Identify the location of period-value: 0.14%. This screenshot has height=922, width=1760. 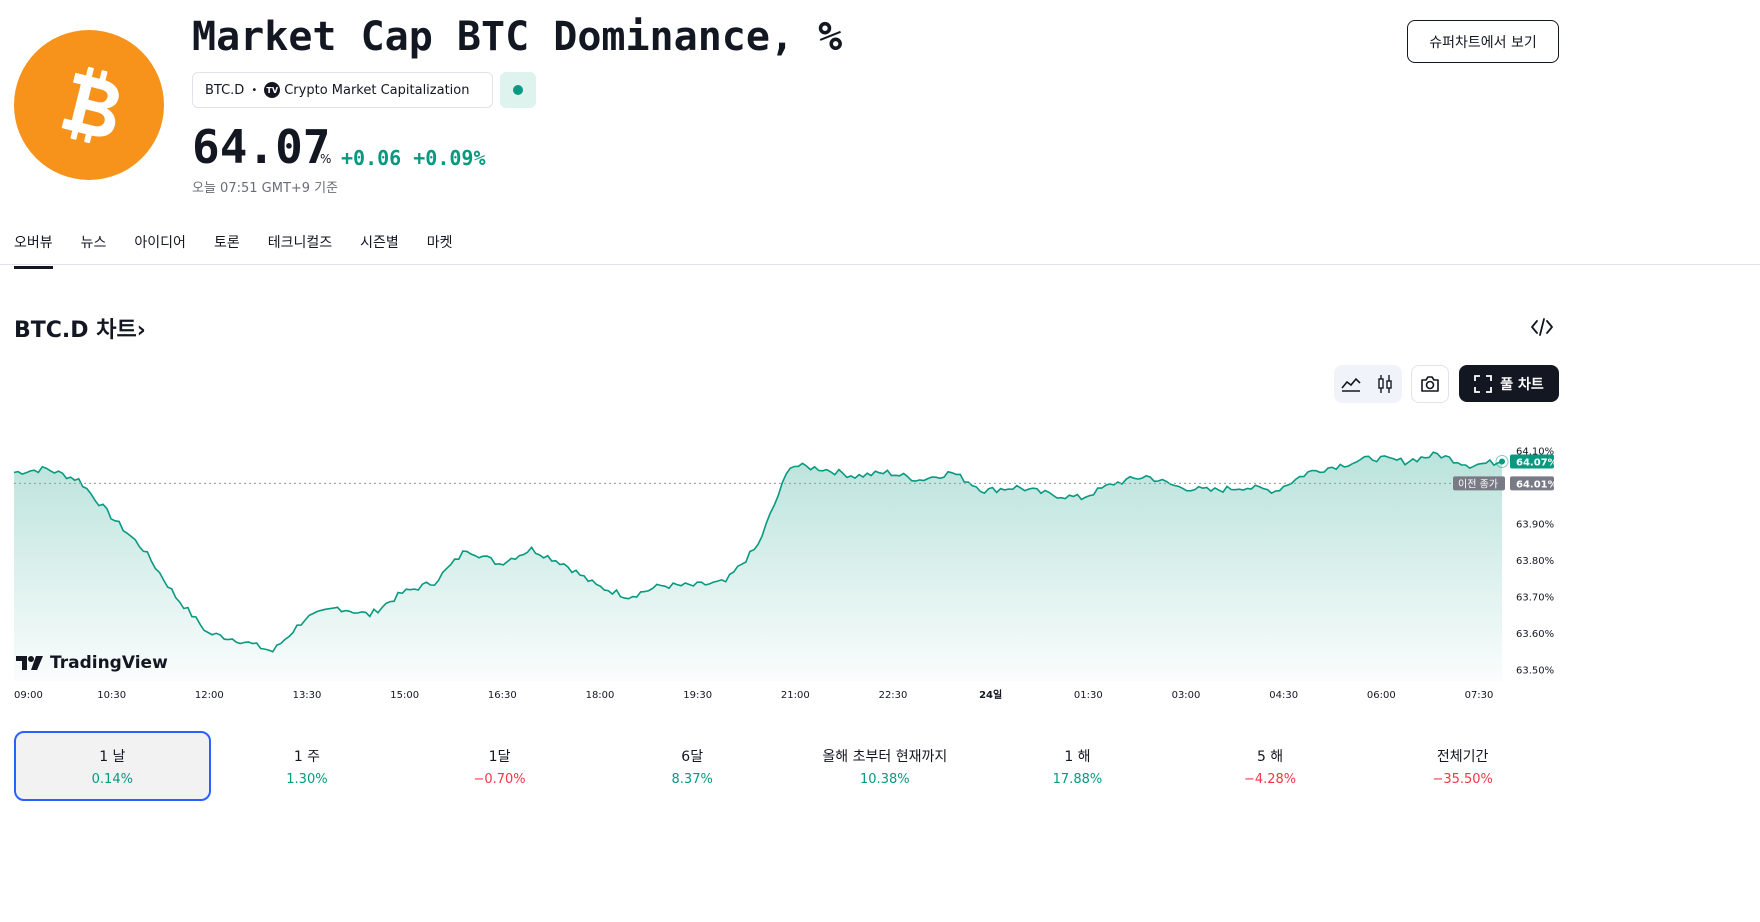
(112, 779).